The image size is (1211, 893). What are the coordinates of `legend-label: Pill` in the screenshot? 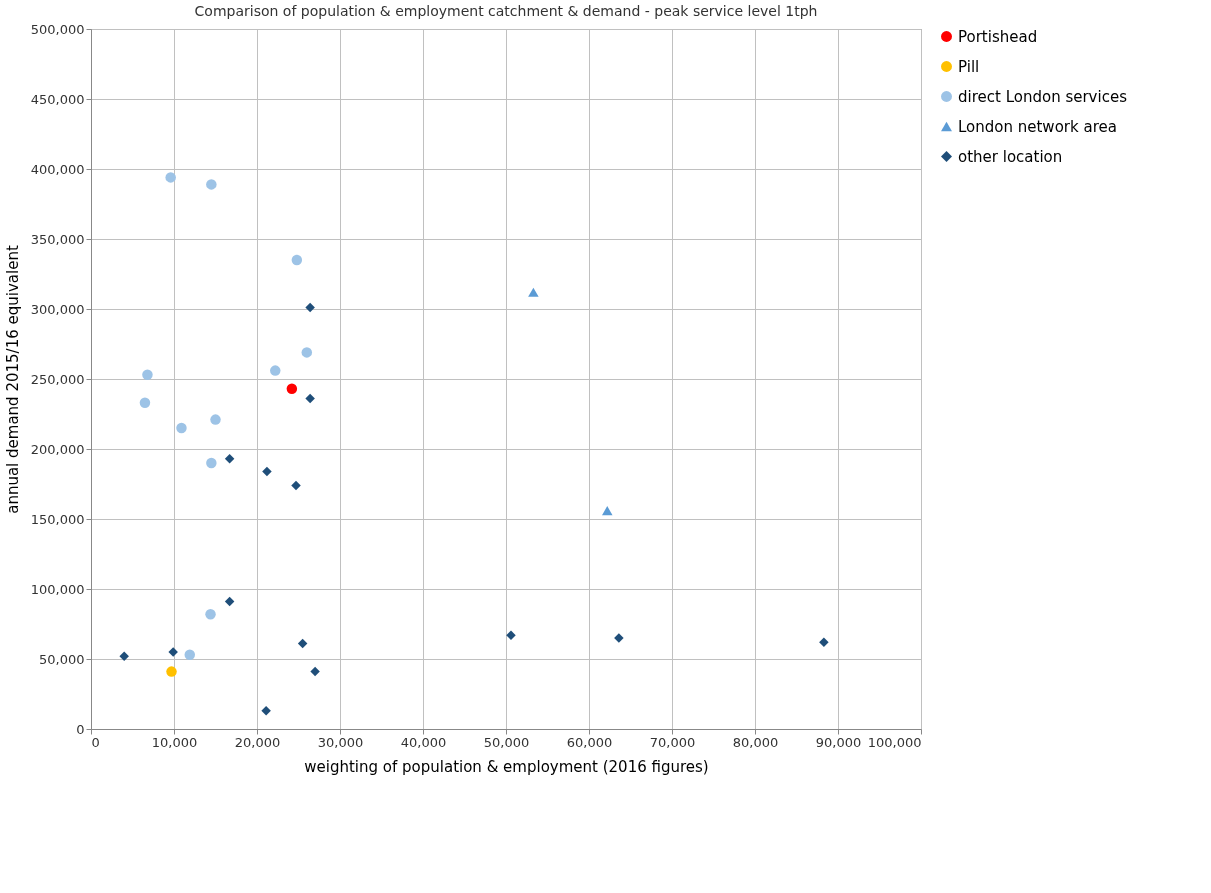 It's located at (969, 66).